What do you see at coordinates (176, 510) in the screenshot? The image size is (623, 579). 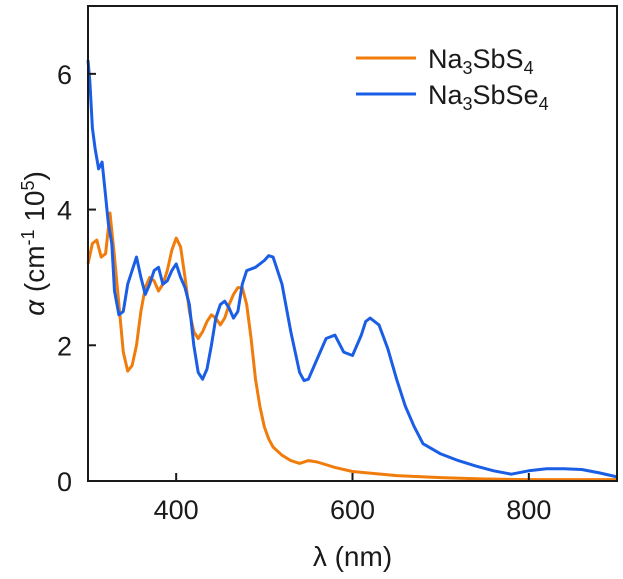 I see `x-tick-label: 400` at bounding box center [176, 510].